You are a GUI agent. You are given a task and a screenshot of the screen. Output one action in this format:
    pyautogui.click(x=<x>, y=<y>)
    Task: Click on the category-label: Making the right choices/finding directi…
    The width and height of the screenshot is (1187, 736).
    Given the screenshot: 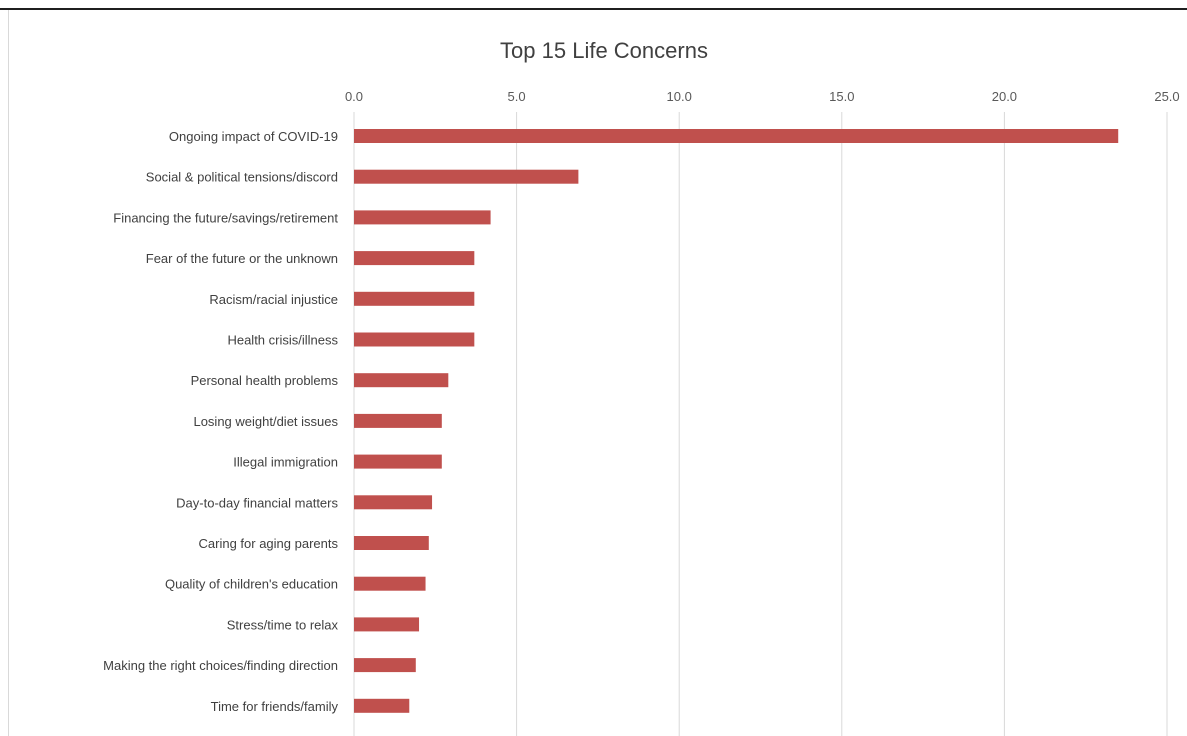 What is the action you would take?
    pyautogui.click(x=220, y=665)
    